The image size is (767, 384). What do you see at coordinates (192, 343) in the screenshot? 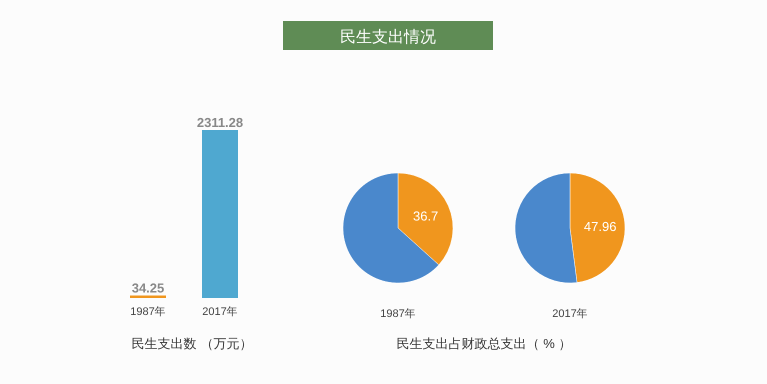
I see `x-axis-title: 民生支出数 （万元）` at bounding box center [192, 343].